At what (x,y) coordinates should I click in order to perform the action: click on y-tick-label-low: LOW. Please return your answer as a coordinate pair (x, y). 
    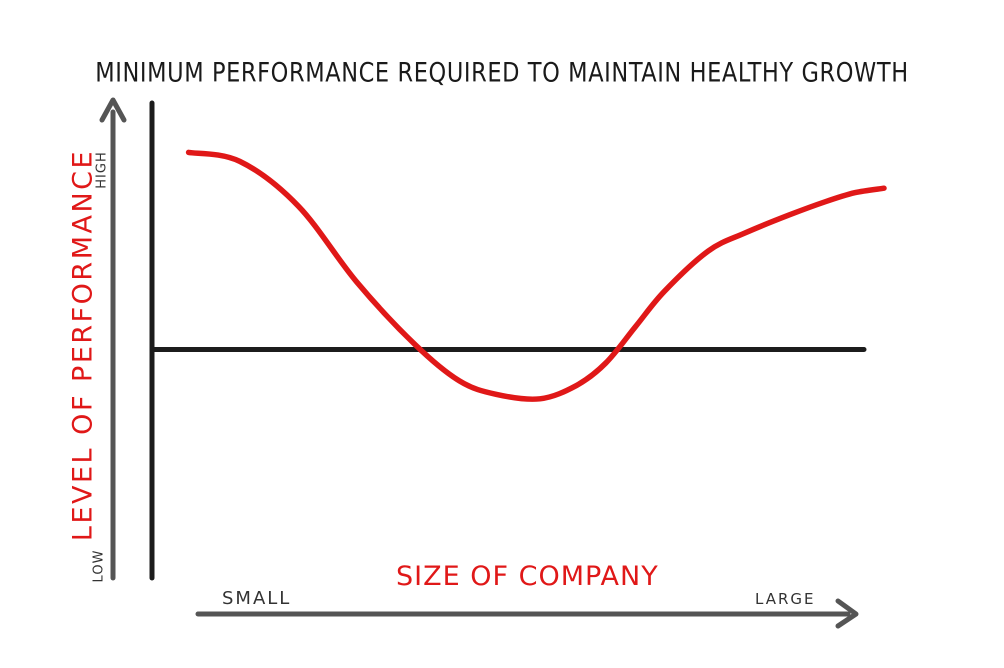
    Looking at the image, I should click on (99, 566).